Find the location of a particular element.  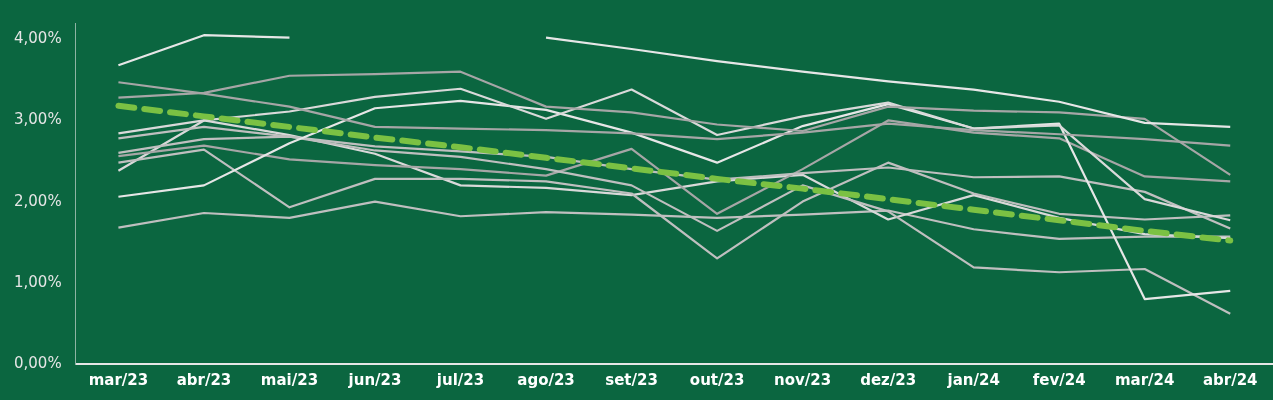

y-tick-label: 4,00% is located at coordinates (38, 38).